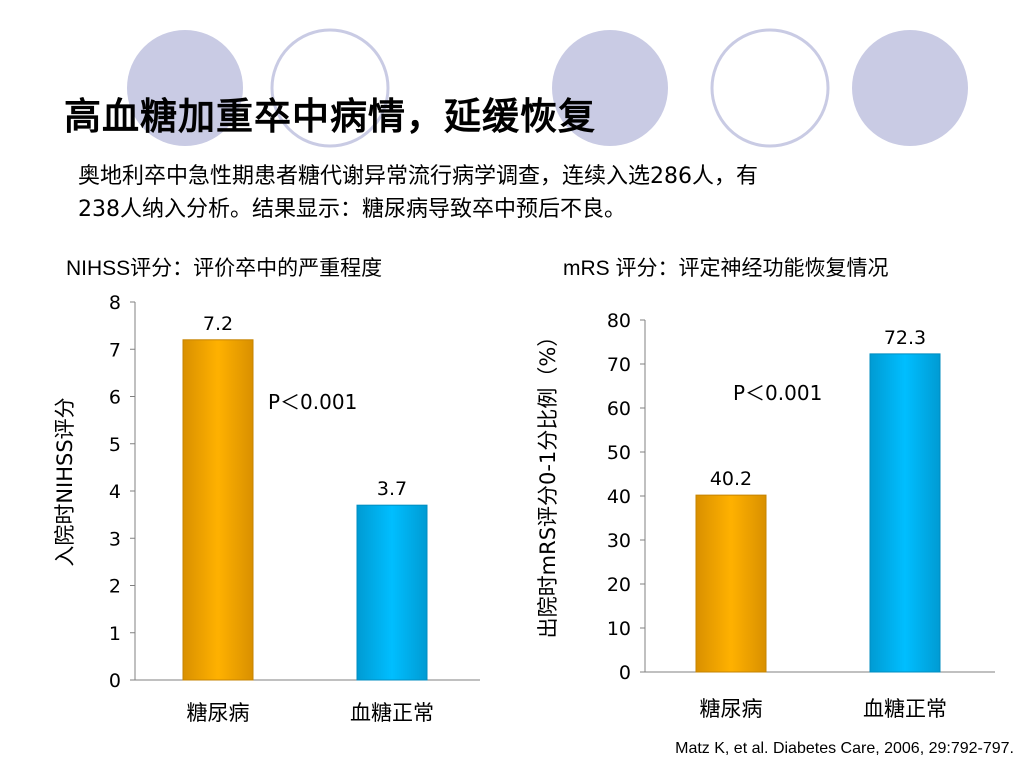 Image resolution: width=1024 pixels, height=768 pixels. I want to click on y-tick-label: 80, so click(619, 321).